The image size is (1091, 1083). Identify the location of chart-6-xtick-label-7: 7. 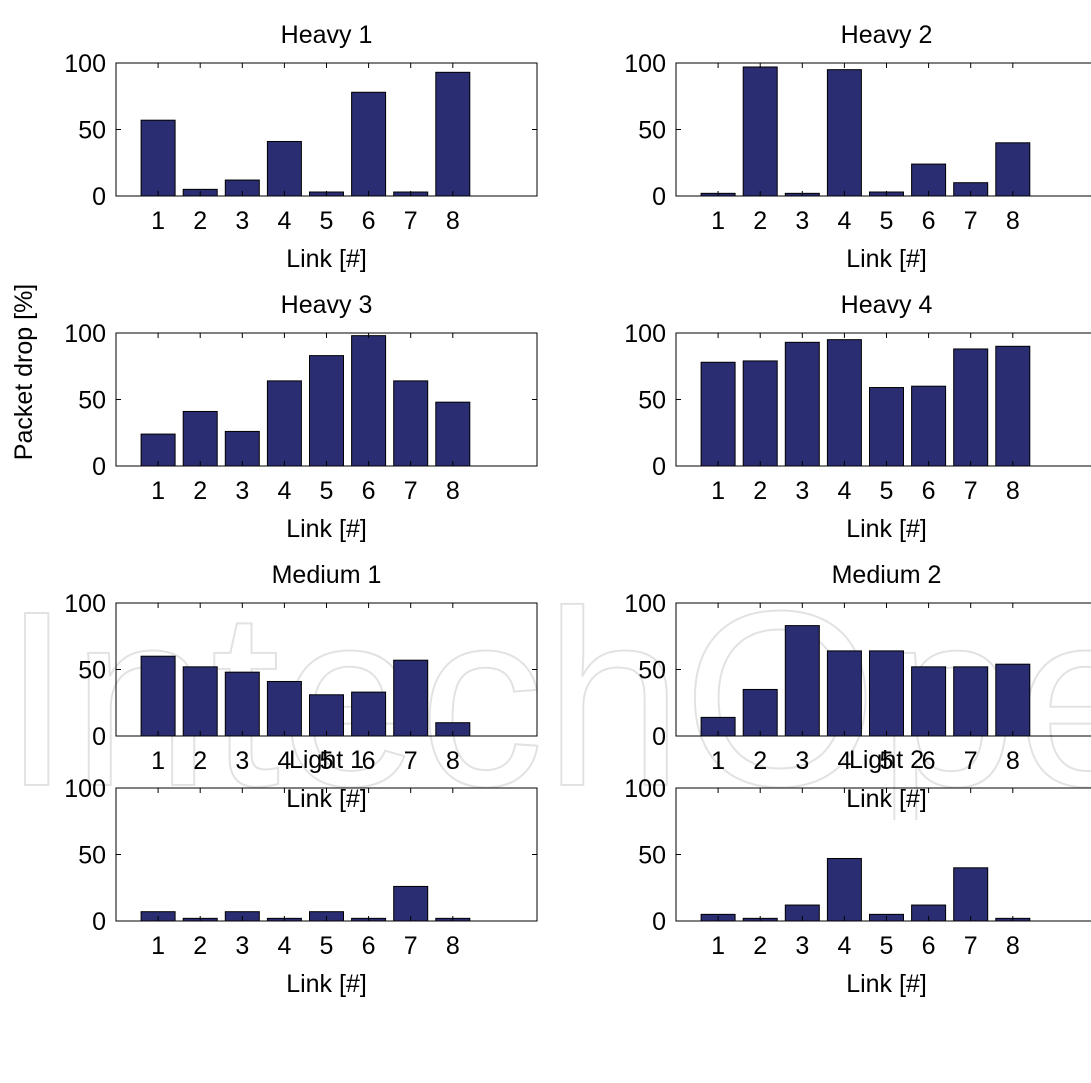
(971, 761).